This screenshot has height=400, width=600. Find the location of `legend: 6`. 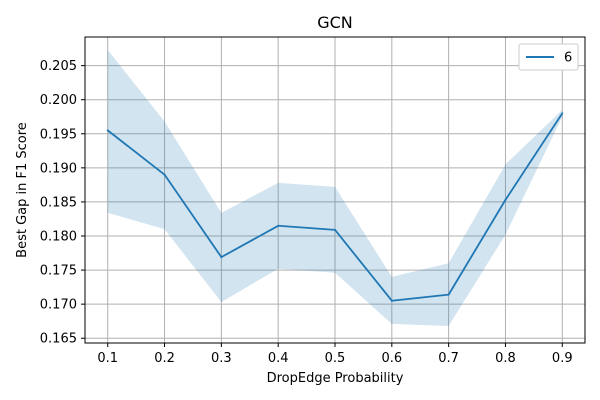

legend: 6 is located at coordinates (548, 57).